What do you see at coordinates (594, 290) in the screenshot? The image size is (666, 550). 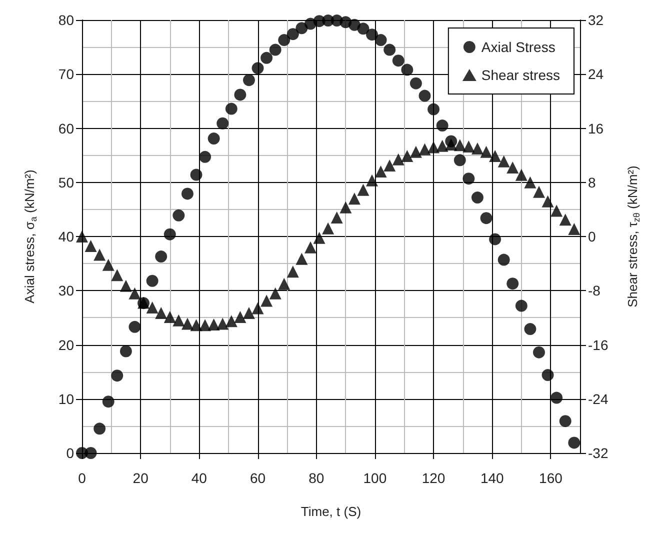 I see `y2-tick-label: -8` at bounding box center [594, 290].